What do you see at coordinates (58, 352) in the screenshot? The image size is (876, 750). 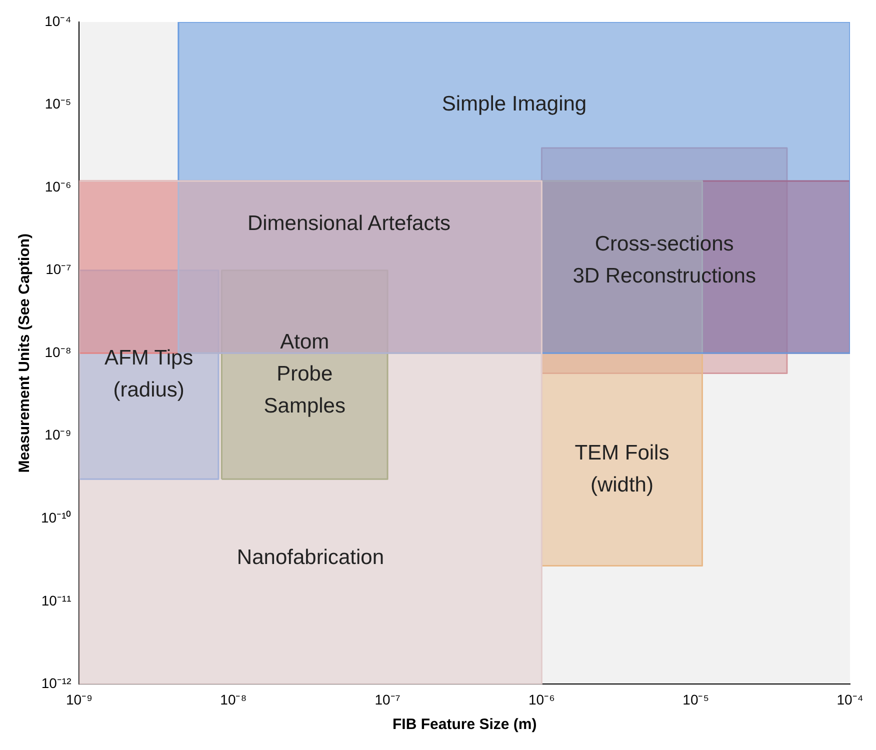 I see `y-tick-label: 10⁻⁸` at bounding box center [58, 352].